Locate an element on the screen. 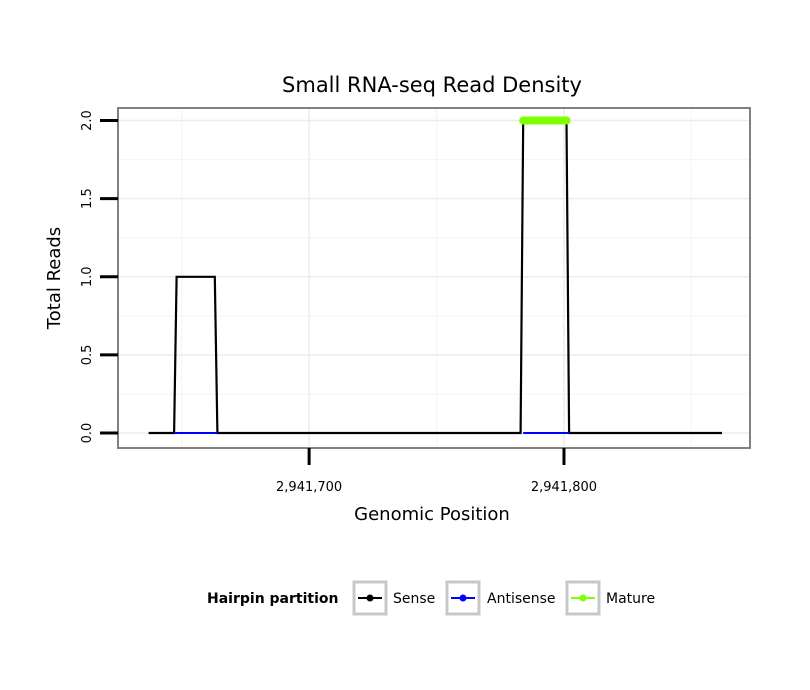 The height and width of the screenshot is (690, 810). y-tick-label-3: 1.5 is located at coordinates (87, 198).